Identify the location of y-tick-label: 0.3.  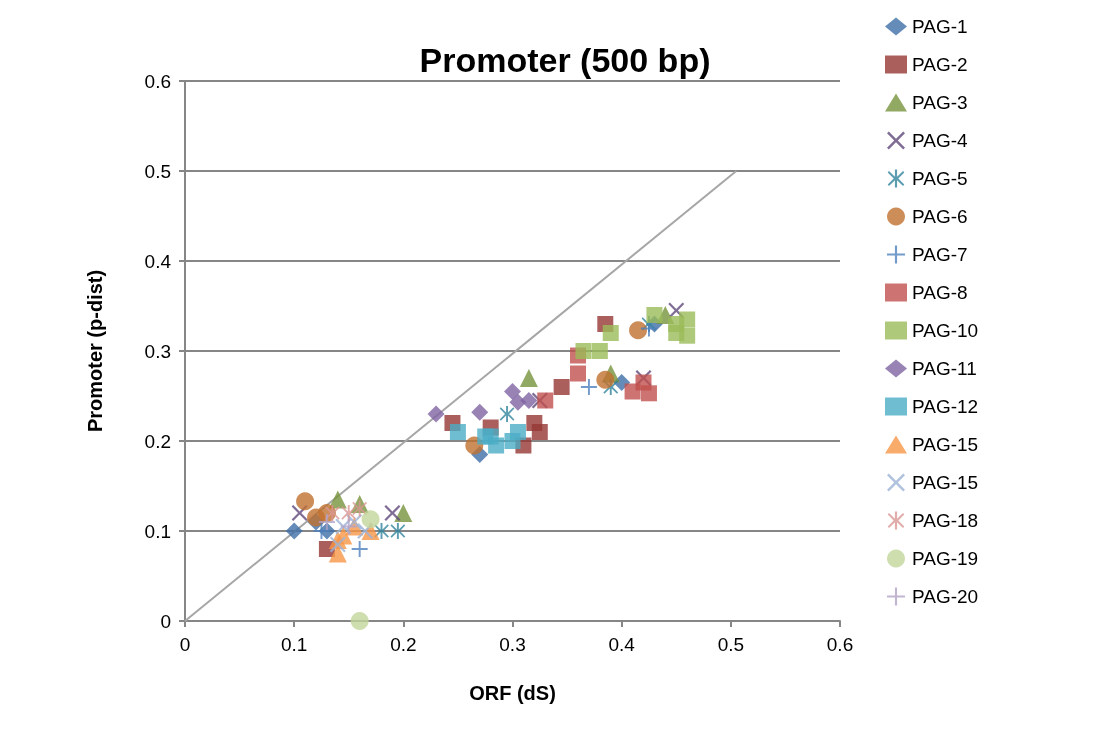
(157, 351).